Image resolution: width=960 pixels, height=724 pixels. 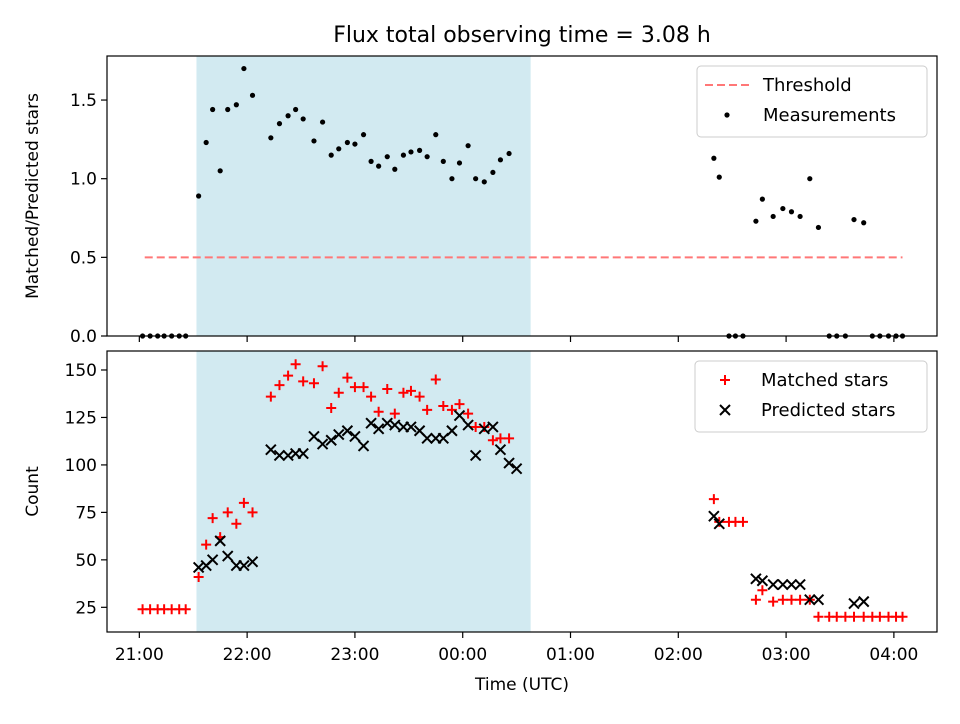 What do you see at coordinates (570, 655) in the screenshot?
I see `x-tick-label: 01:00` at bounding box center [570, 655].